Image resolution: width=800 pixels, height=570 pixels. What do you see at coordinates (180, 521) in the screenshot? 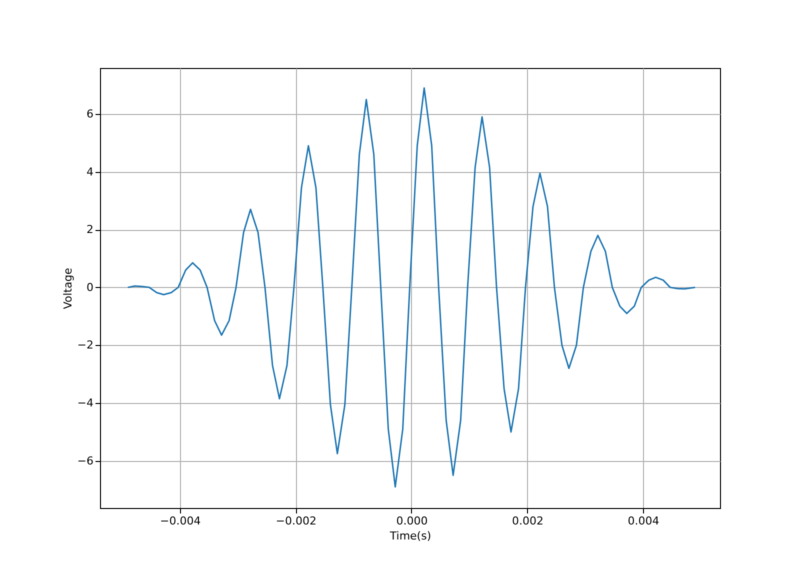
I see `x-tick-label: −0.004` at bounding box center [180, 521].